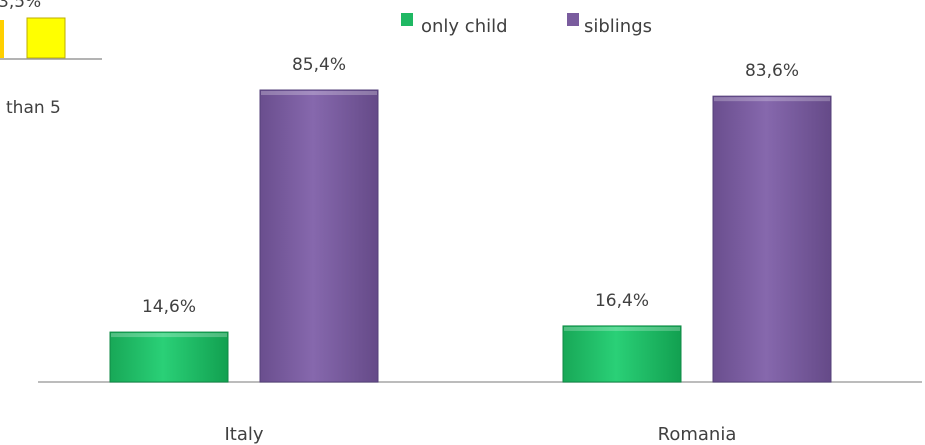 This screenshot has height=445, width=925. I want to click on bar-siblings-romania, so click(772, 239).